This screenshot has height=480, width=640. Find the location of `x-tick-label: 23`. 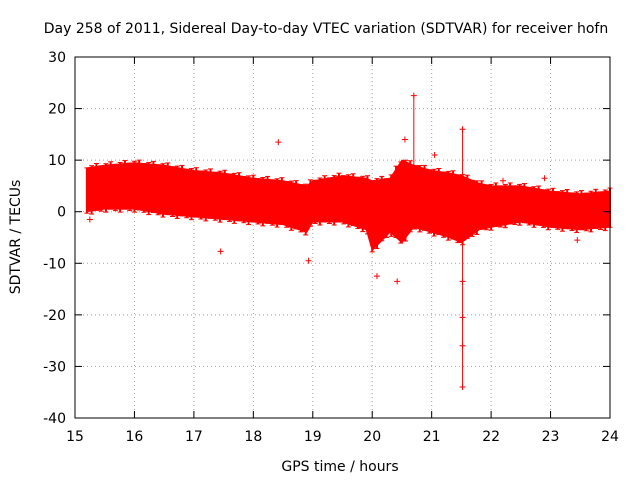

x-tick-label: 23 is located at coordinates (551, 437).